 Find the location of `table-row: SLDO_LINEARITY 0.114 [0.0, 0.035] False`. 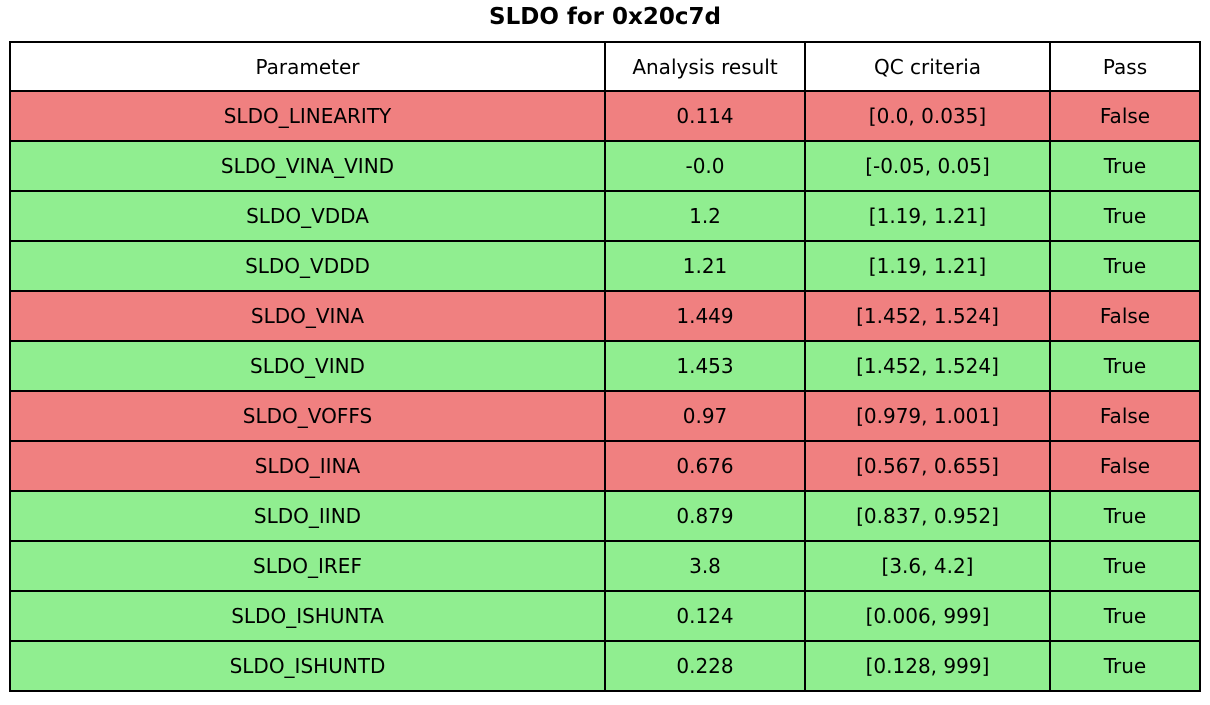

table-row: SLDO_LINEARITY 0.114 [0.0, 0.035] False is located at coordinates (605, 116).